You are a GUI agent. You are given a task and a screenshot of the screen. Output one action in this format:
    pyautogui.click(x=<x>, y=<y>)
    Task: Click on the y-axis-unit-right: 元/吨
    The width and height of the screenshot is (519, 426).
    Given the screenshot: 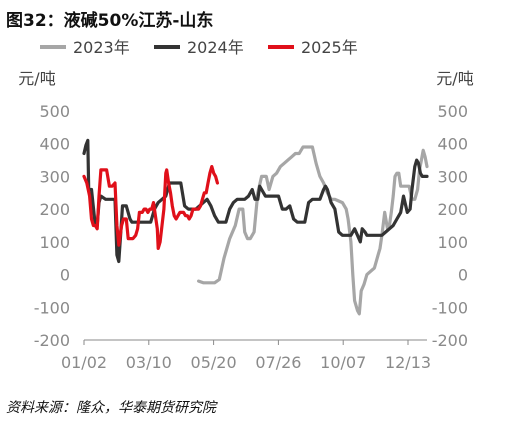 What is the action you would take?
    pyautogui.click(x=454, y=78)
    